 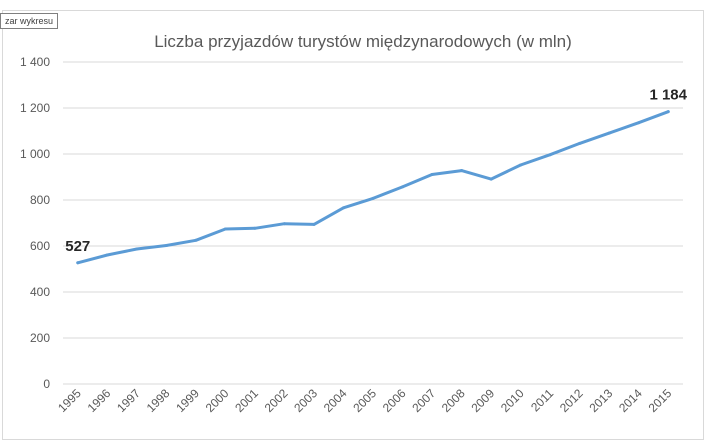 What do you see at coordinates (77, 246) in the screenshot?
I see `data-label: 527` at bounding box center [77, 246].